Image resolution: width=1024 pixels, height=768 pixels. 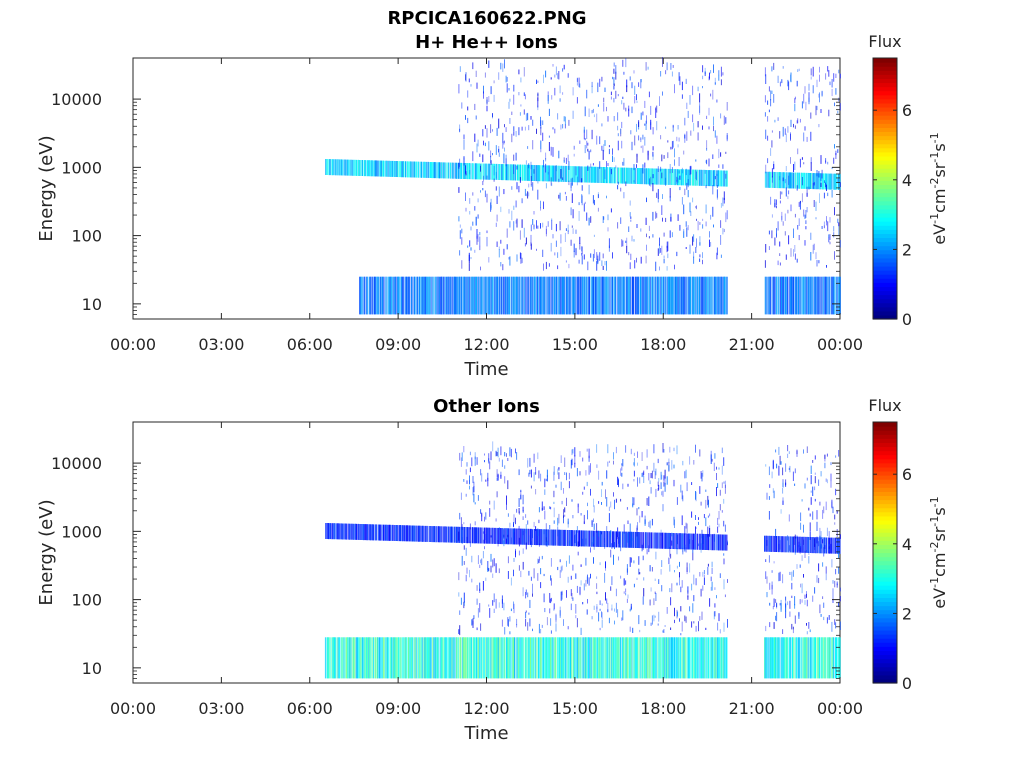 What do you see at coordinates (486, 18) in the screenshot?
I see `figure-title: RPCICA160622.PNG` at bounding box center [486, 18].